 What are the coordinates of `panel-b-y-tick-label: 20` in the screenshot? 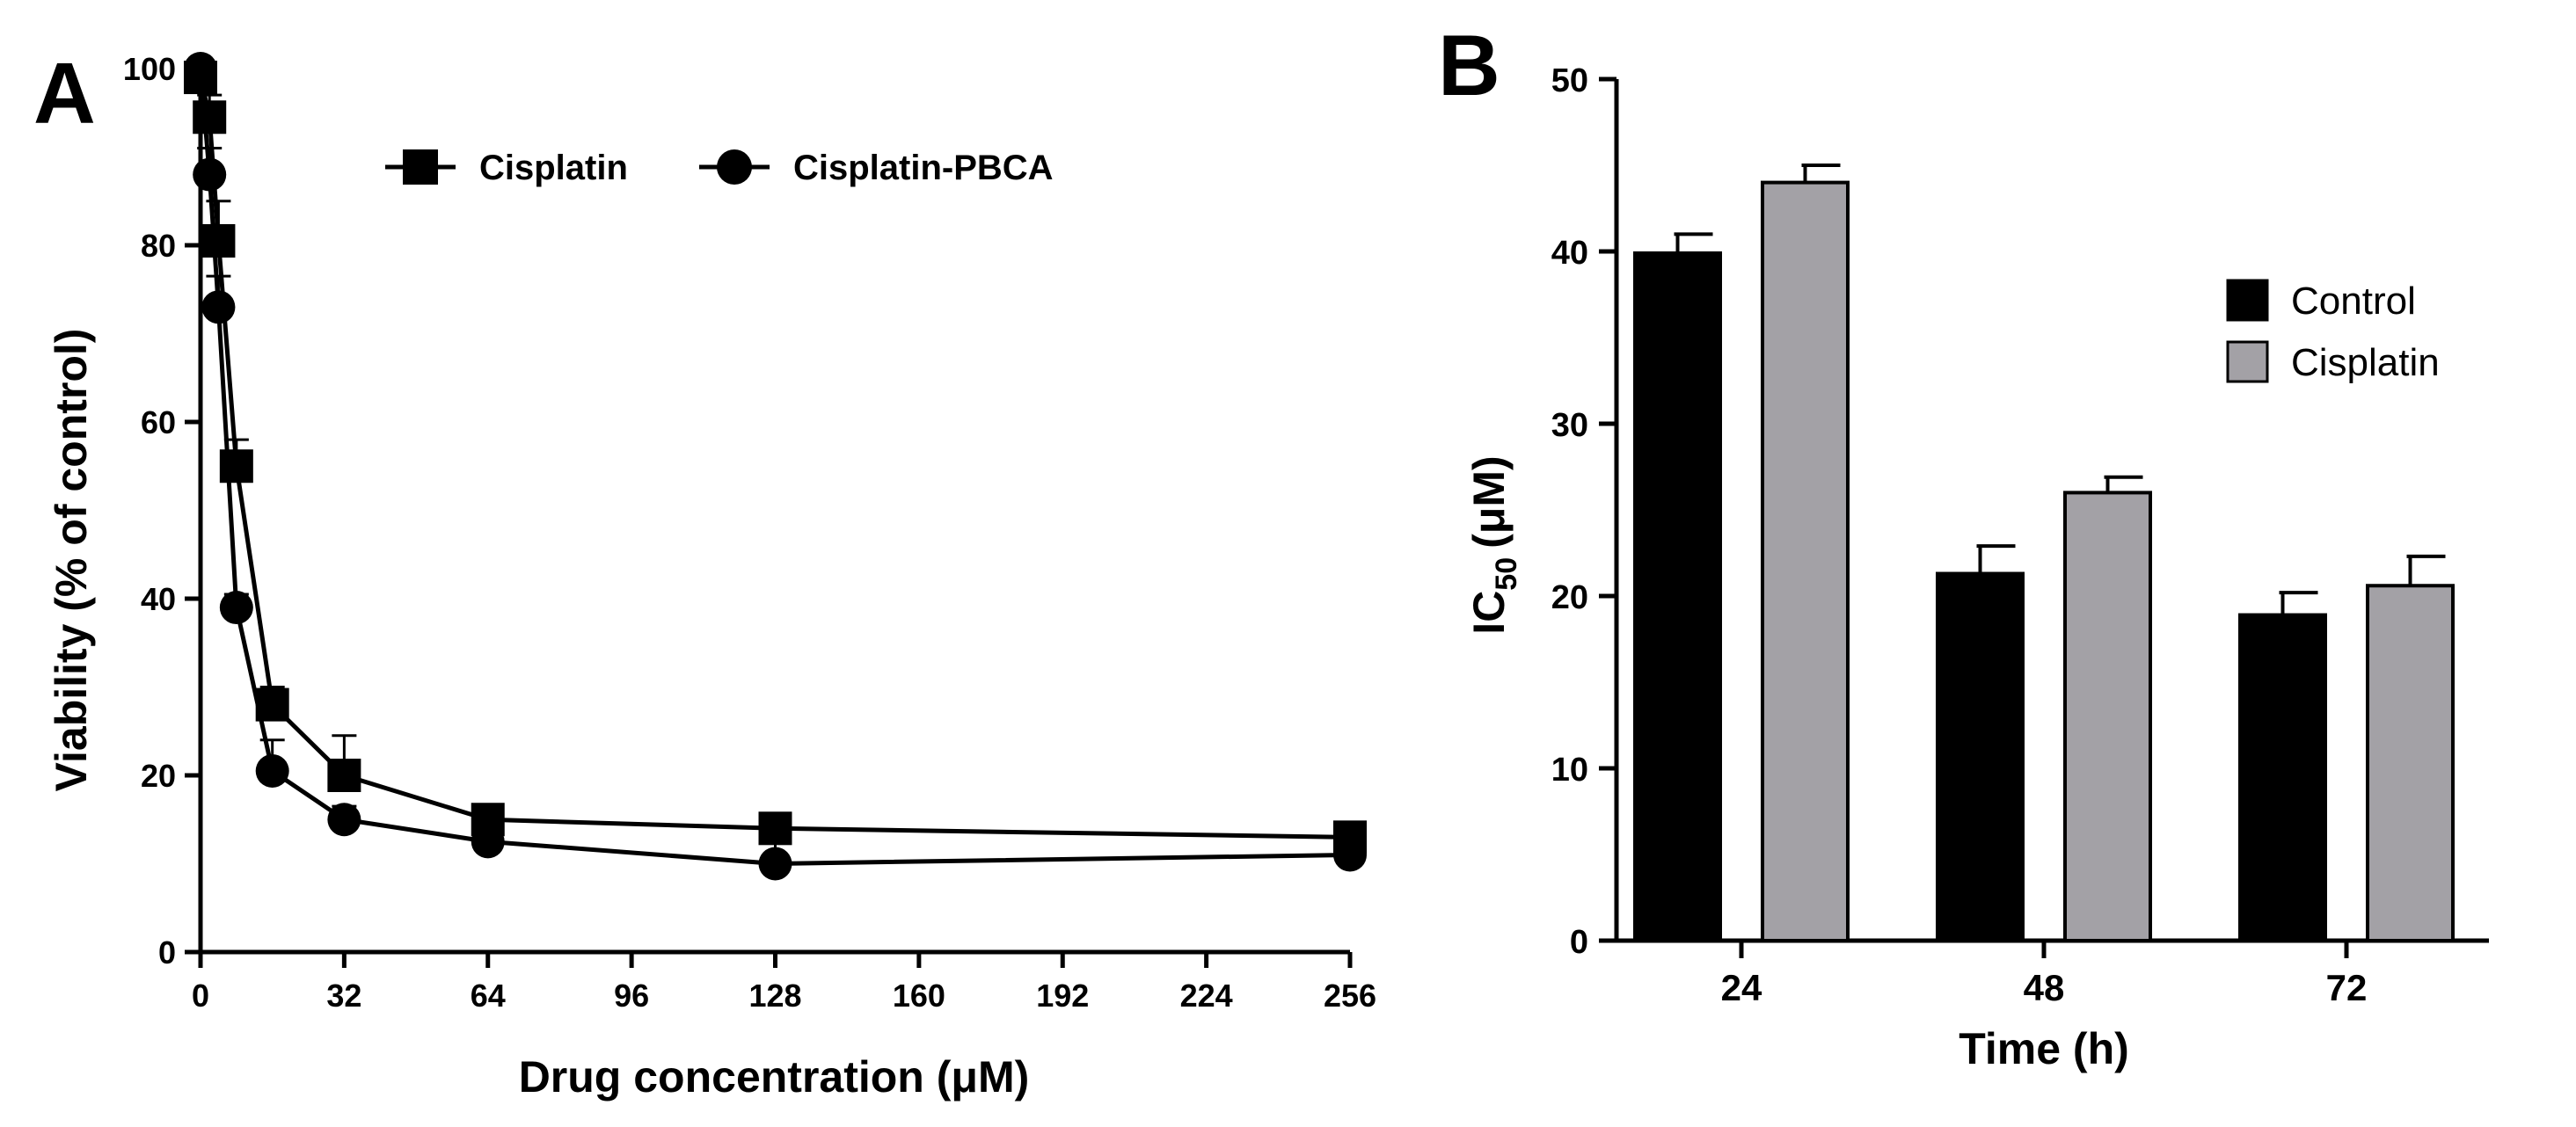 It's located at (1569, 597).